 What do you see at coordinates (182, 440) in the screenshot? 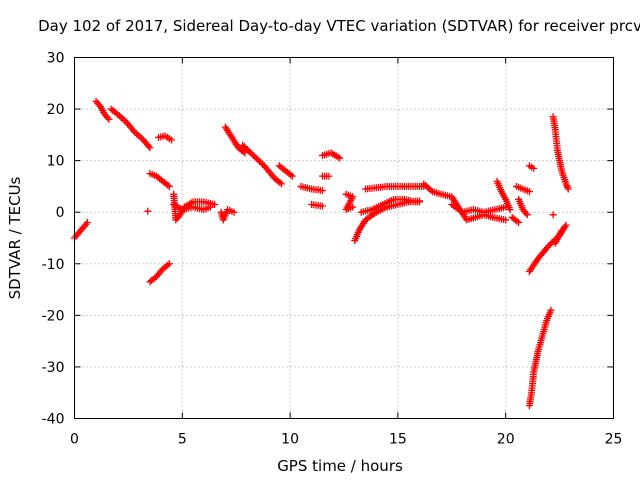
I see `x-tick-label: 5` at bounding box center [182, 440].